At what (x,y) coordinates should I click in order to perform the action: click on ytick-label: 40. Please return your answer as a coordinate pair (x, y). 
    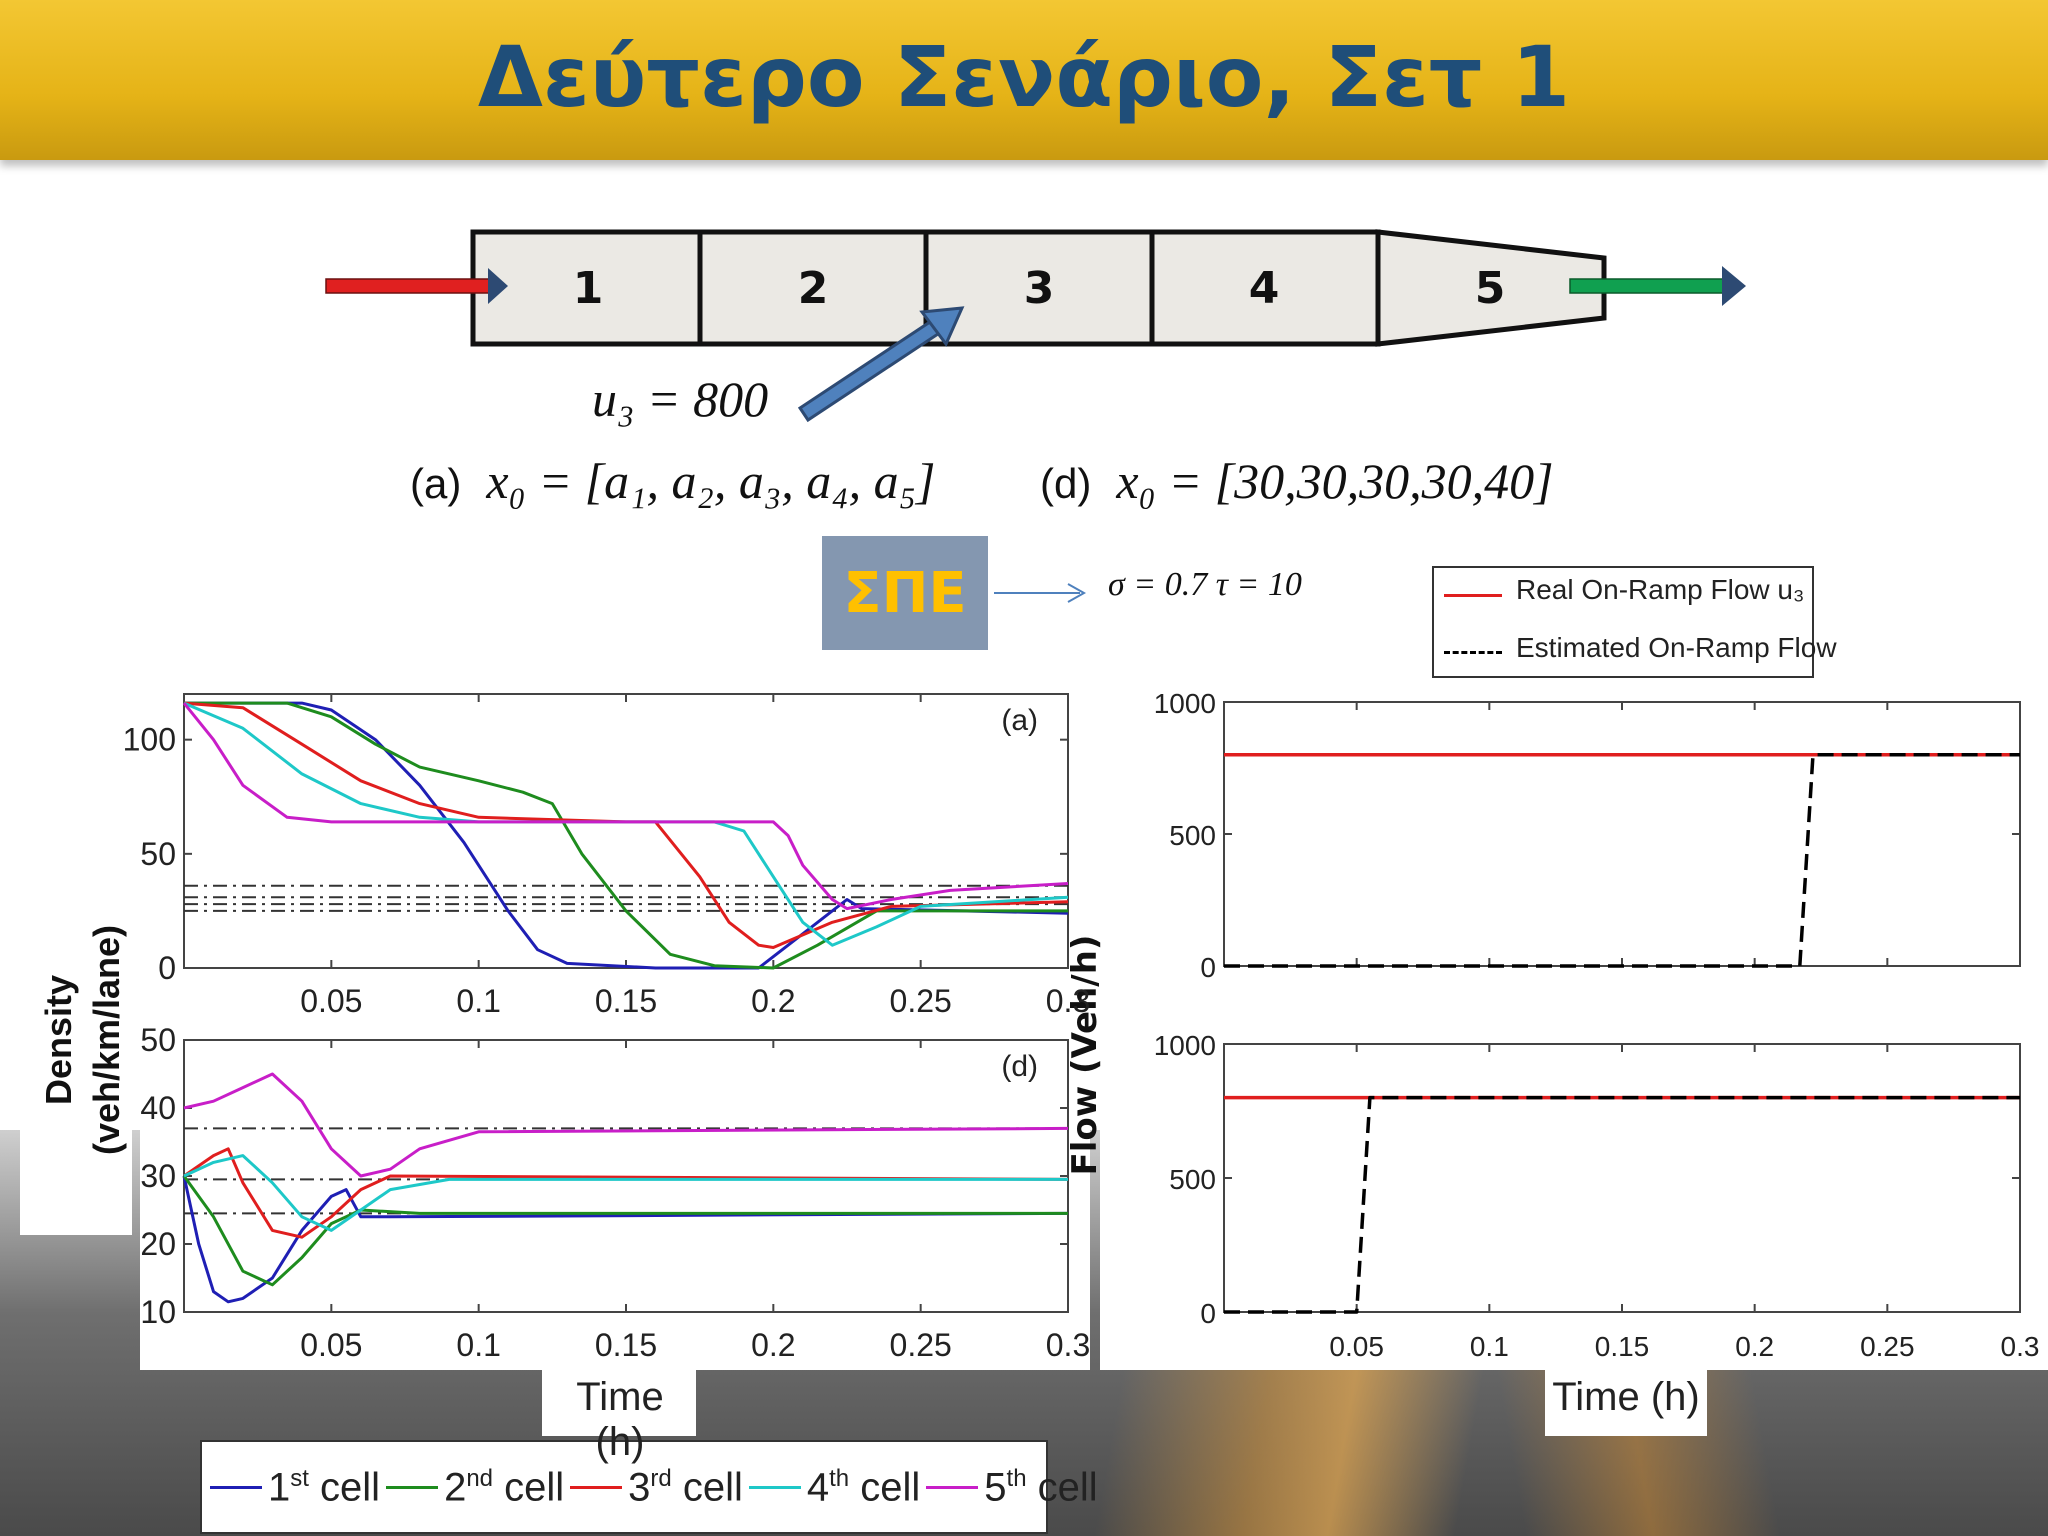
    Looking at the image, I should click on (158, 1108).